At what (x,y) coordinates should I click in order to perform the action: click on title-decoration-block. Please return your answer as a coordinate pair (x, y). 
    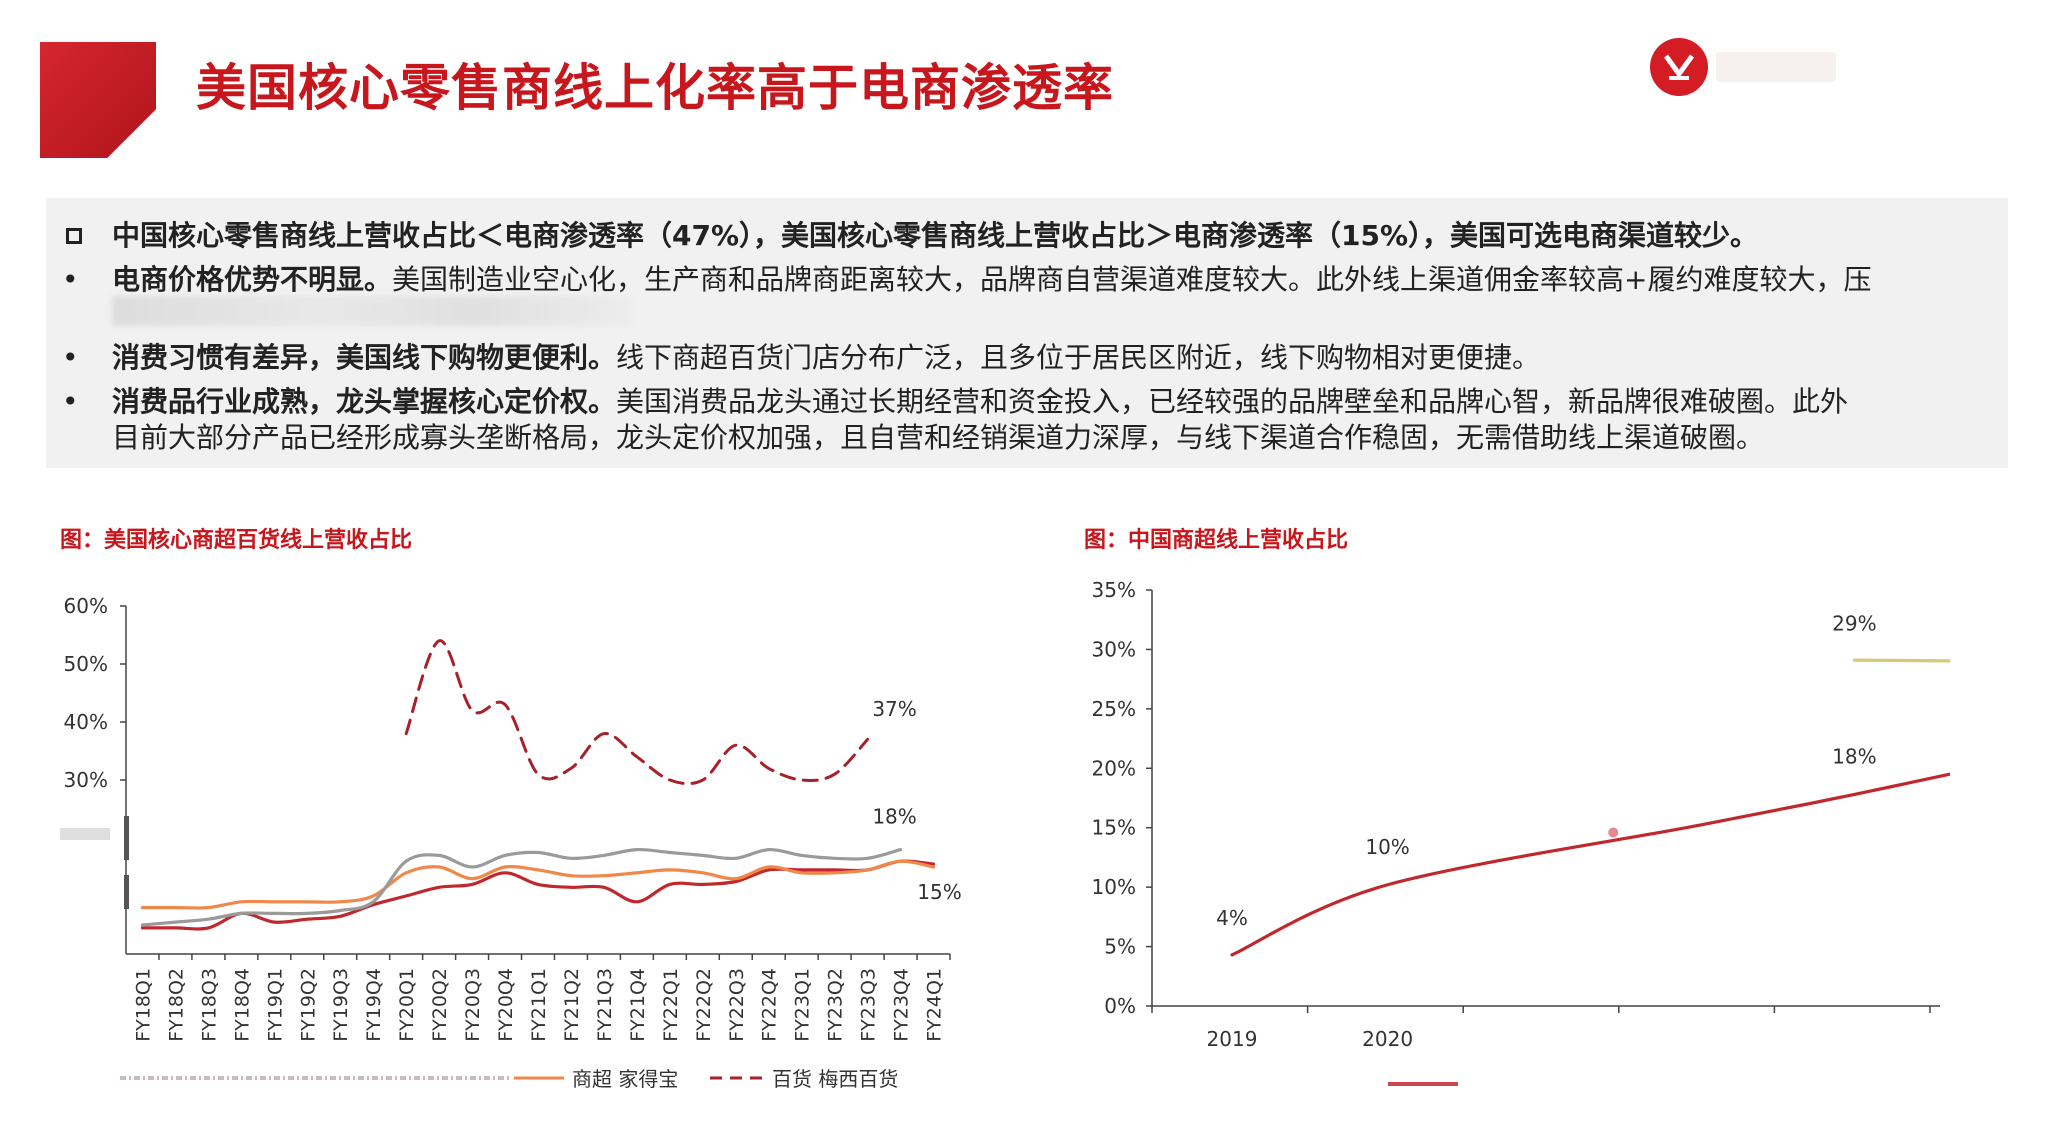
    Looking at the image, I should click on (98, 100).